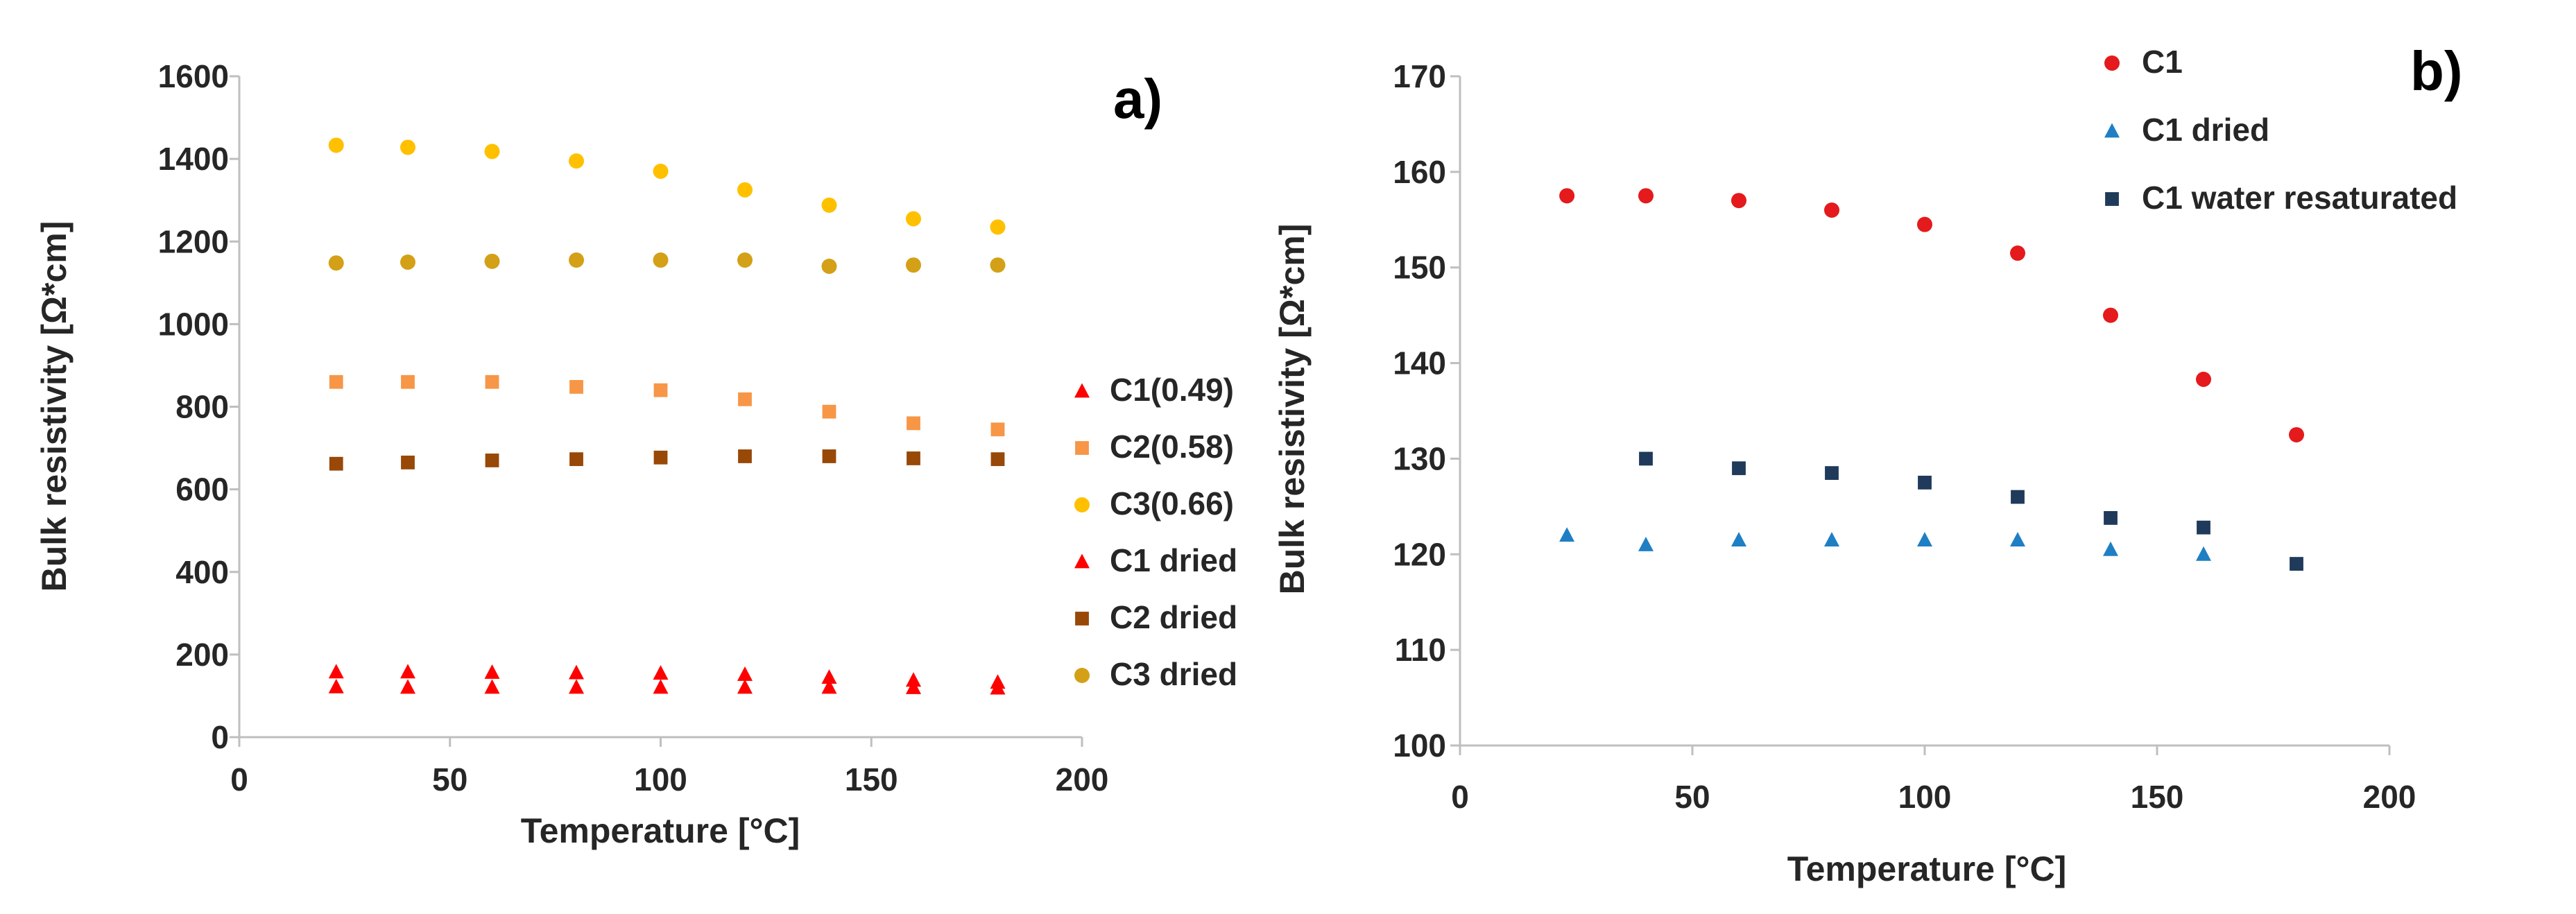 This screenshot has height=914, width=2576. Describe the element at coordinates (1419, 554) in the screenshot. I see `y-tick-label: 120` at that location.